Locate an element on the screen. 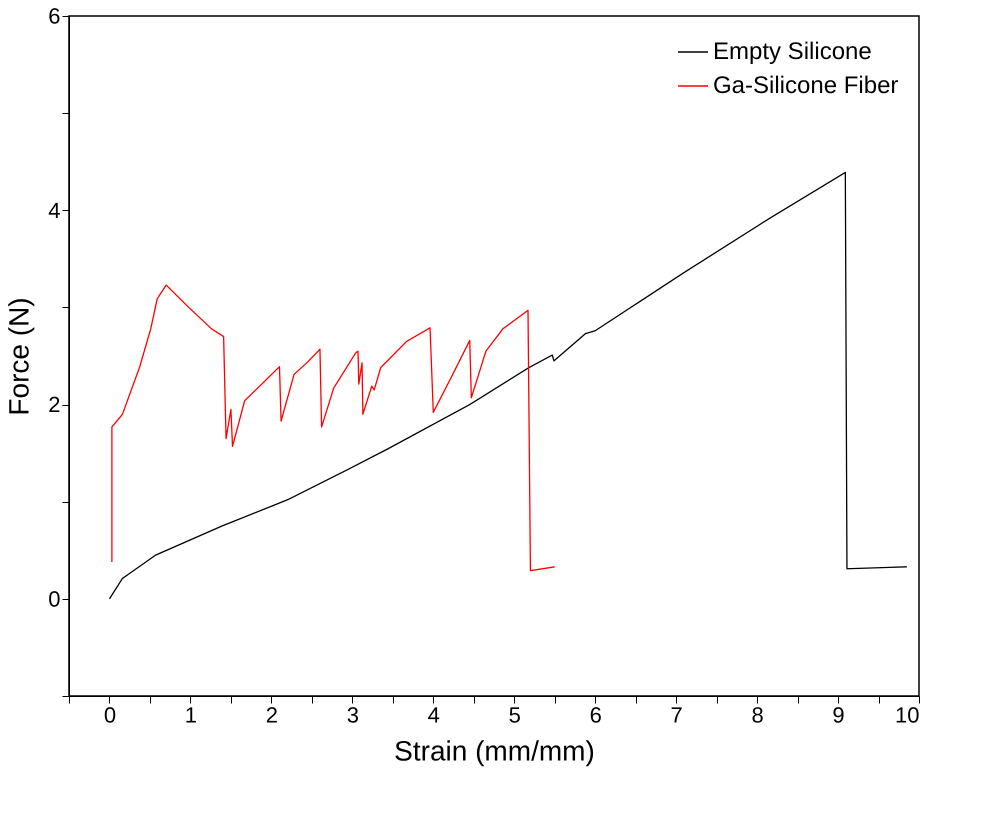  legend-label: Empty Silicone is located at coordinates (792, 51).